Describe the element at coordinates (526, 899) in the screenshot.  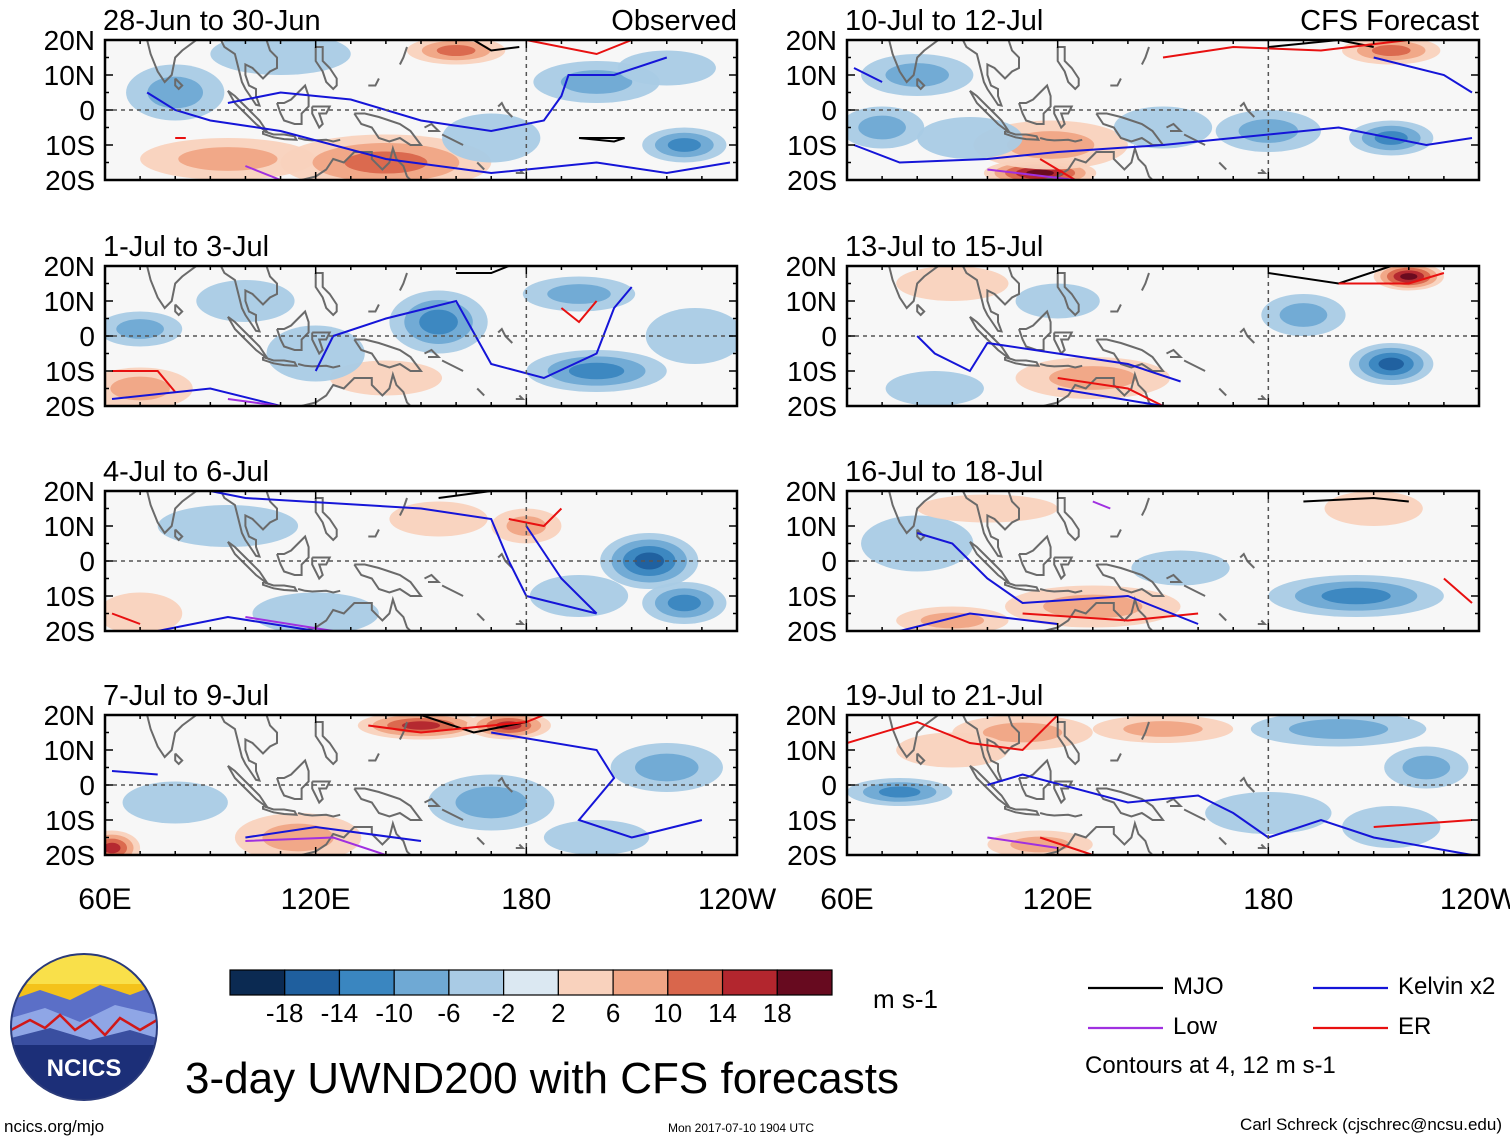
I see `x-tick-label: 180` at that location.